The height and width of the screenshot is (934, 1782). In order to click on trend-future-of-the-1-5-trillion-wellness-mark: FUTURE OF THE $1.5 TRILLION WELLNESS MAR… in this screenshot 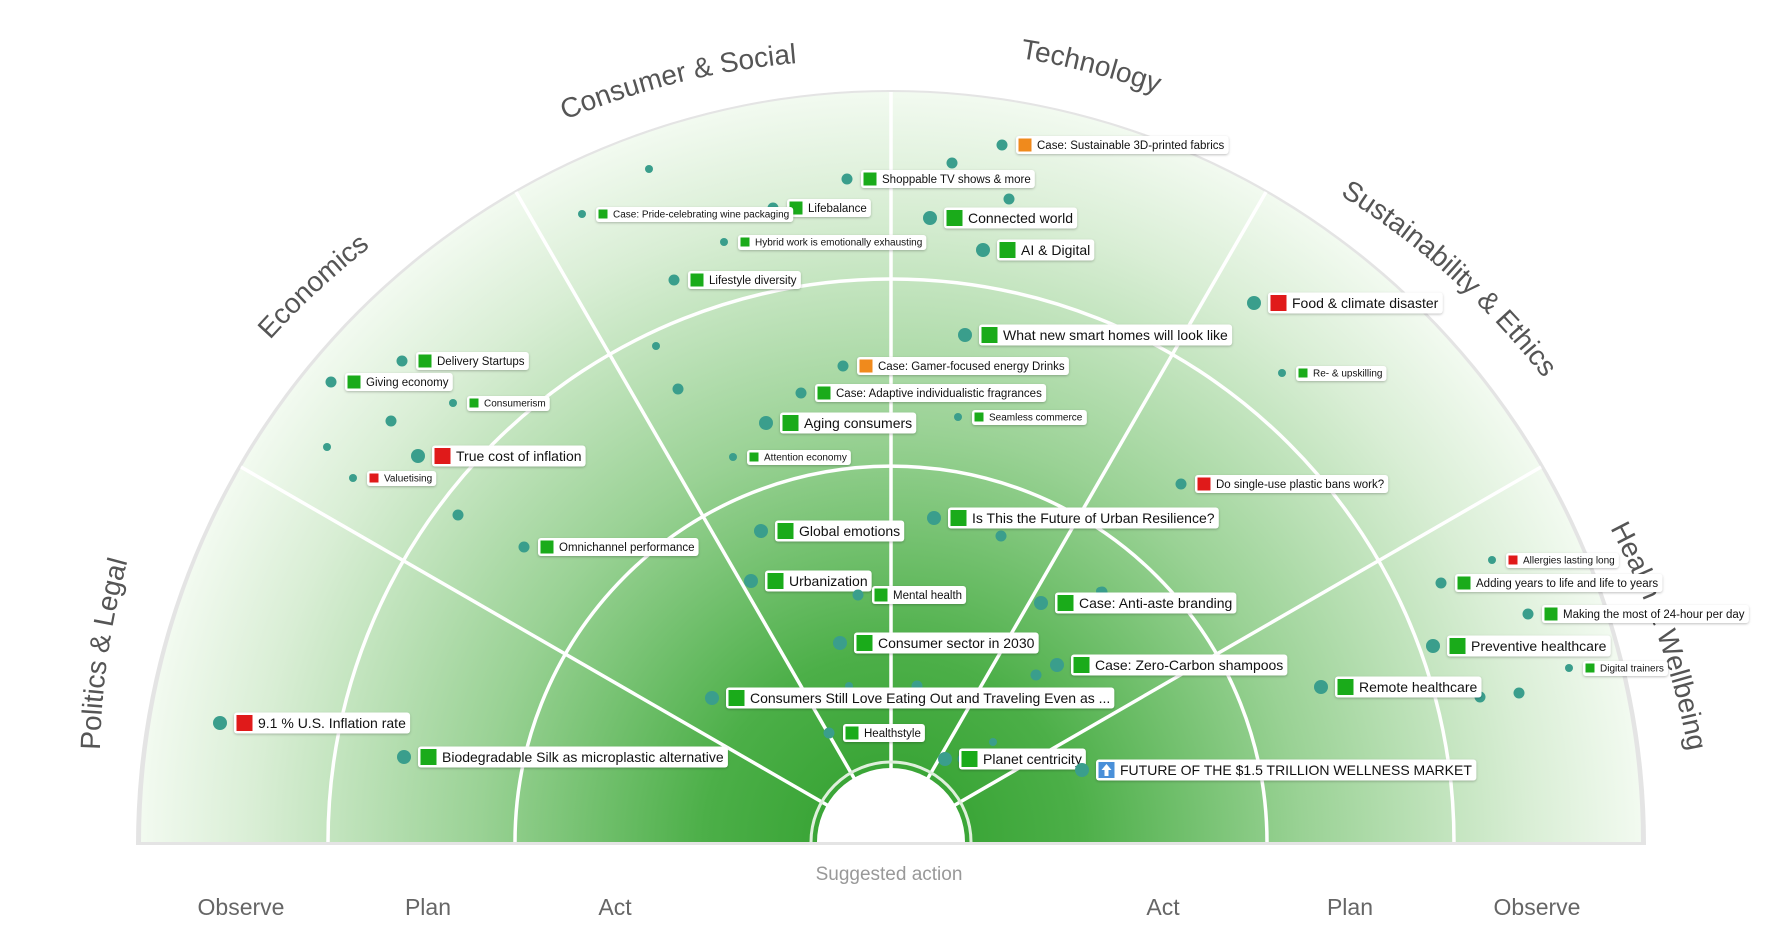, I will do `click(1276, 770)`.